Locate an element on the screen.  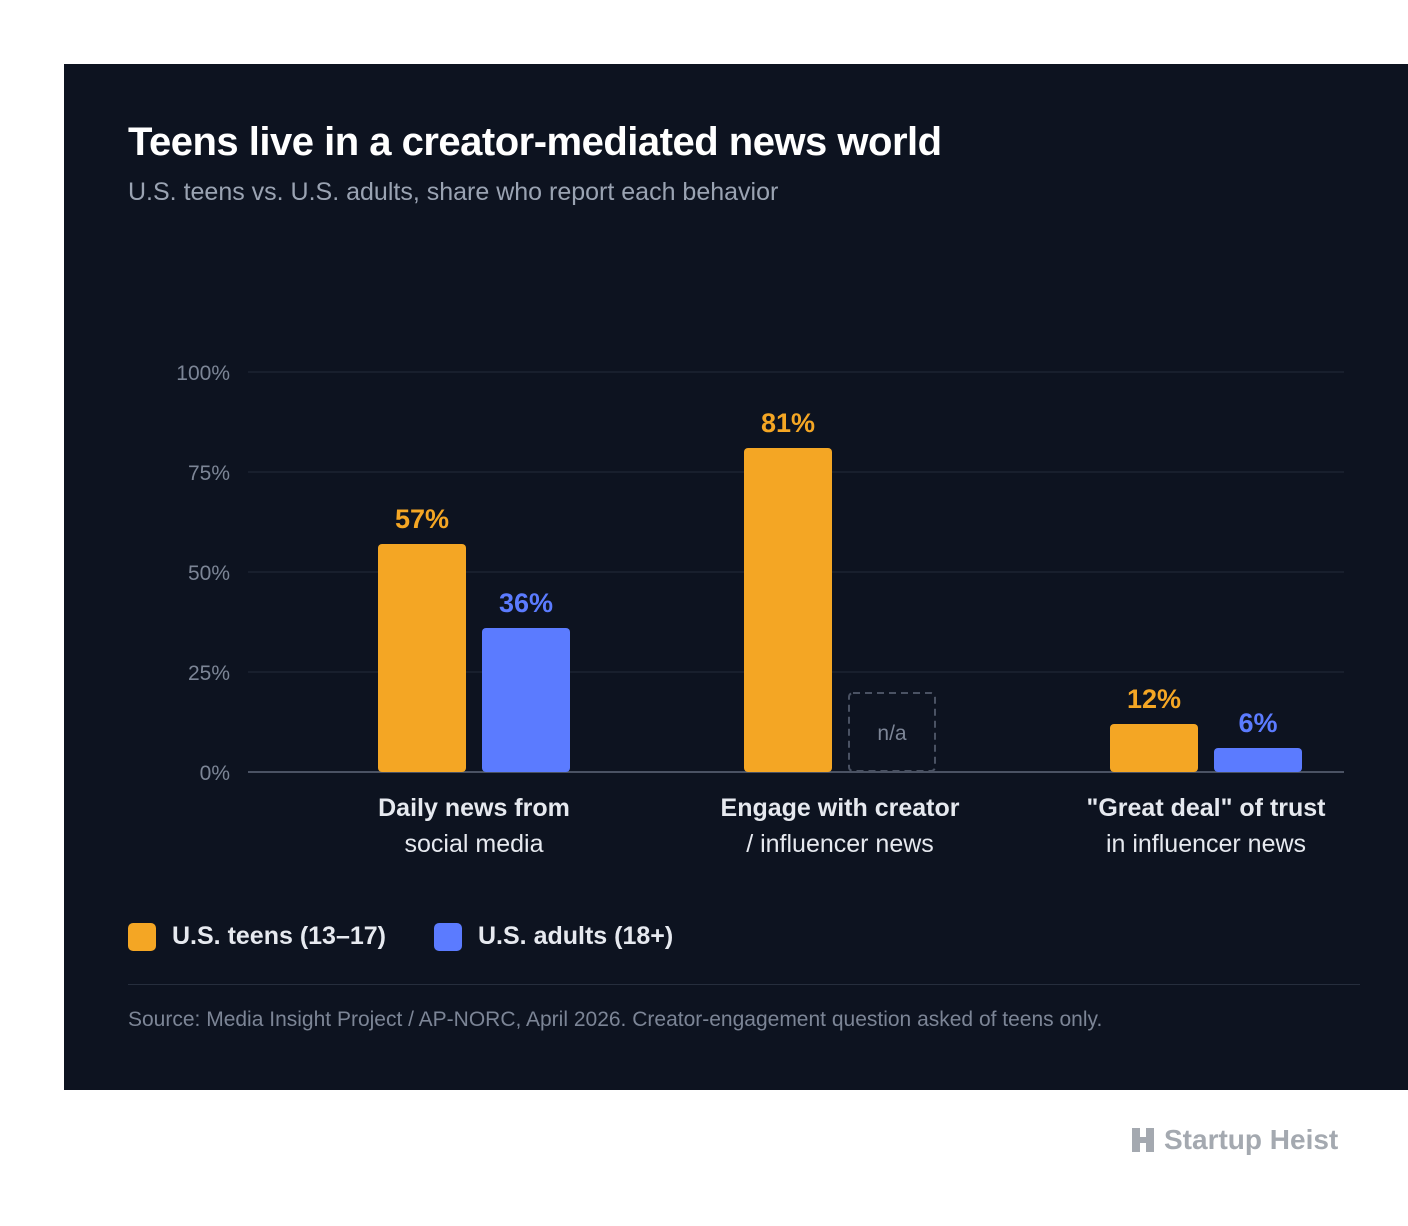
y-tick-label: 100% is located at coordinates (203, 373).